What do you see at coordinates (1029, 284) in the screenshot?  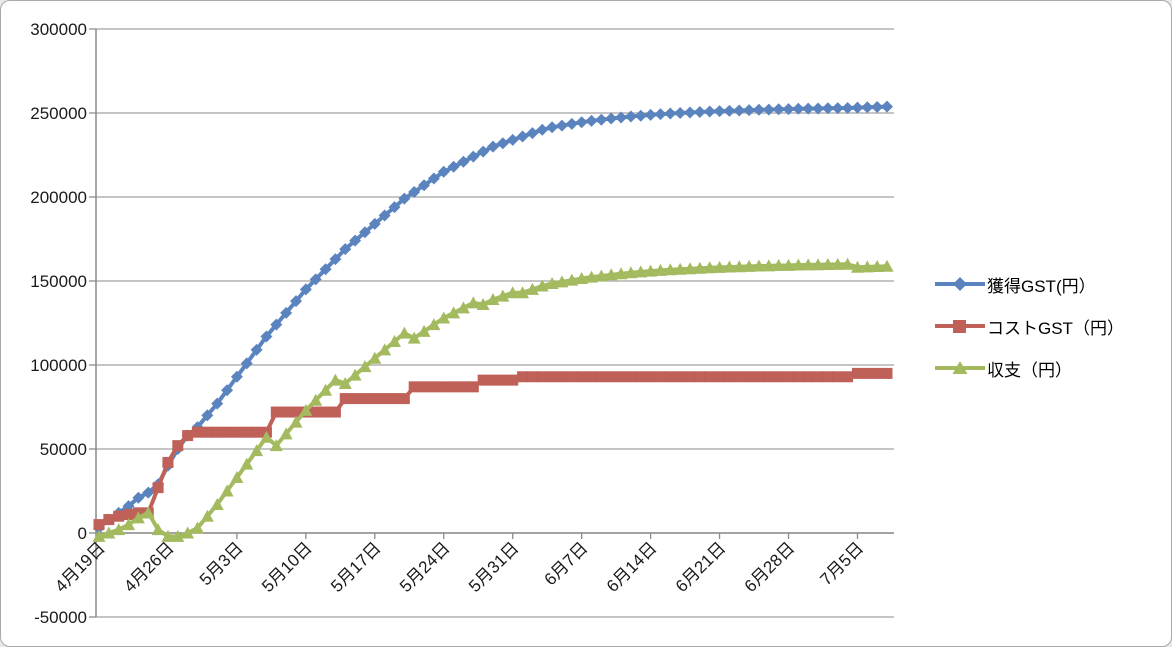 I see `legend-item-earned-gst: 獲得GST(円）` at bounding box center [1029, 284].